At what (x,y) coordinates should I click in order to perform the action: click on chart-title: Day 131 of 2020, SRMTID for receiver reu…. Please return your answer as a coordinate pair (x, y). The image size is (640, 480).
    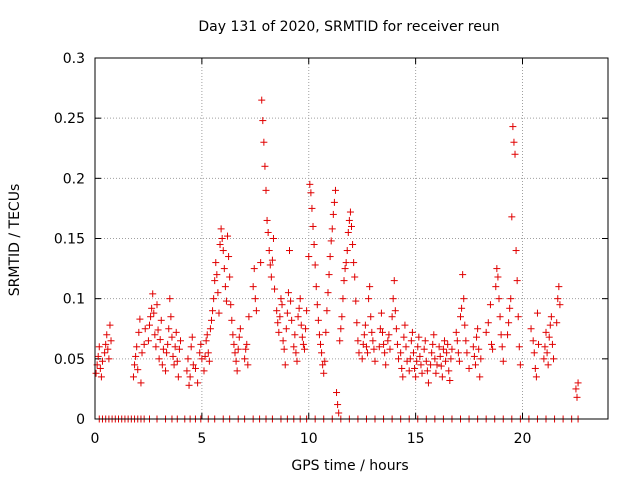
    Looking at the image, I should click on (348, 27).